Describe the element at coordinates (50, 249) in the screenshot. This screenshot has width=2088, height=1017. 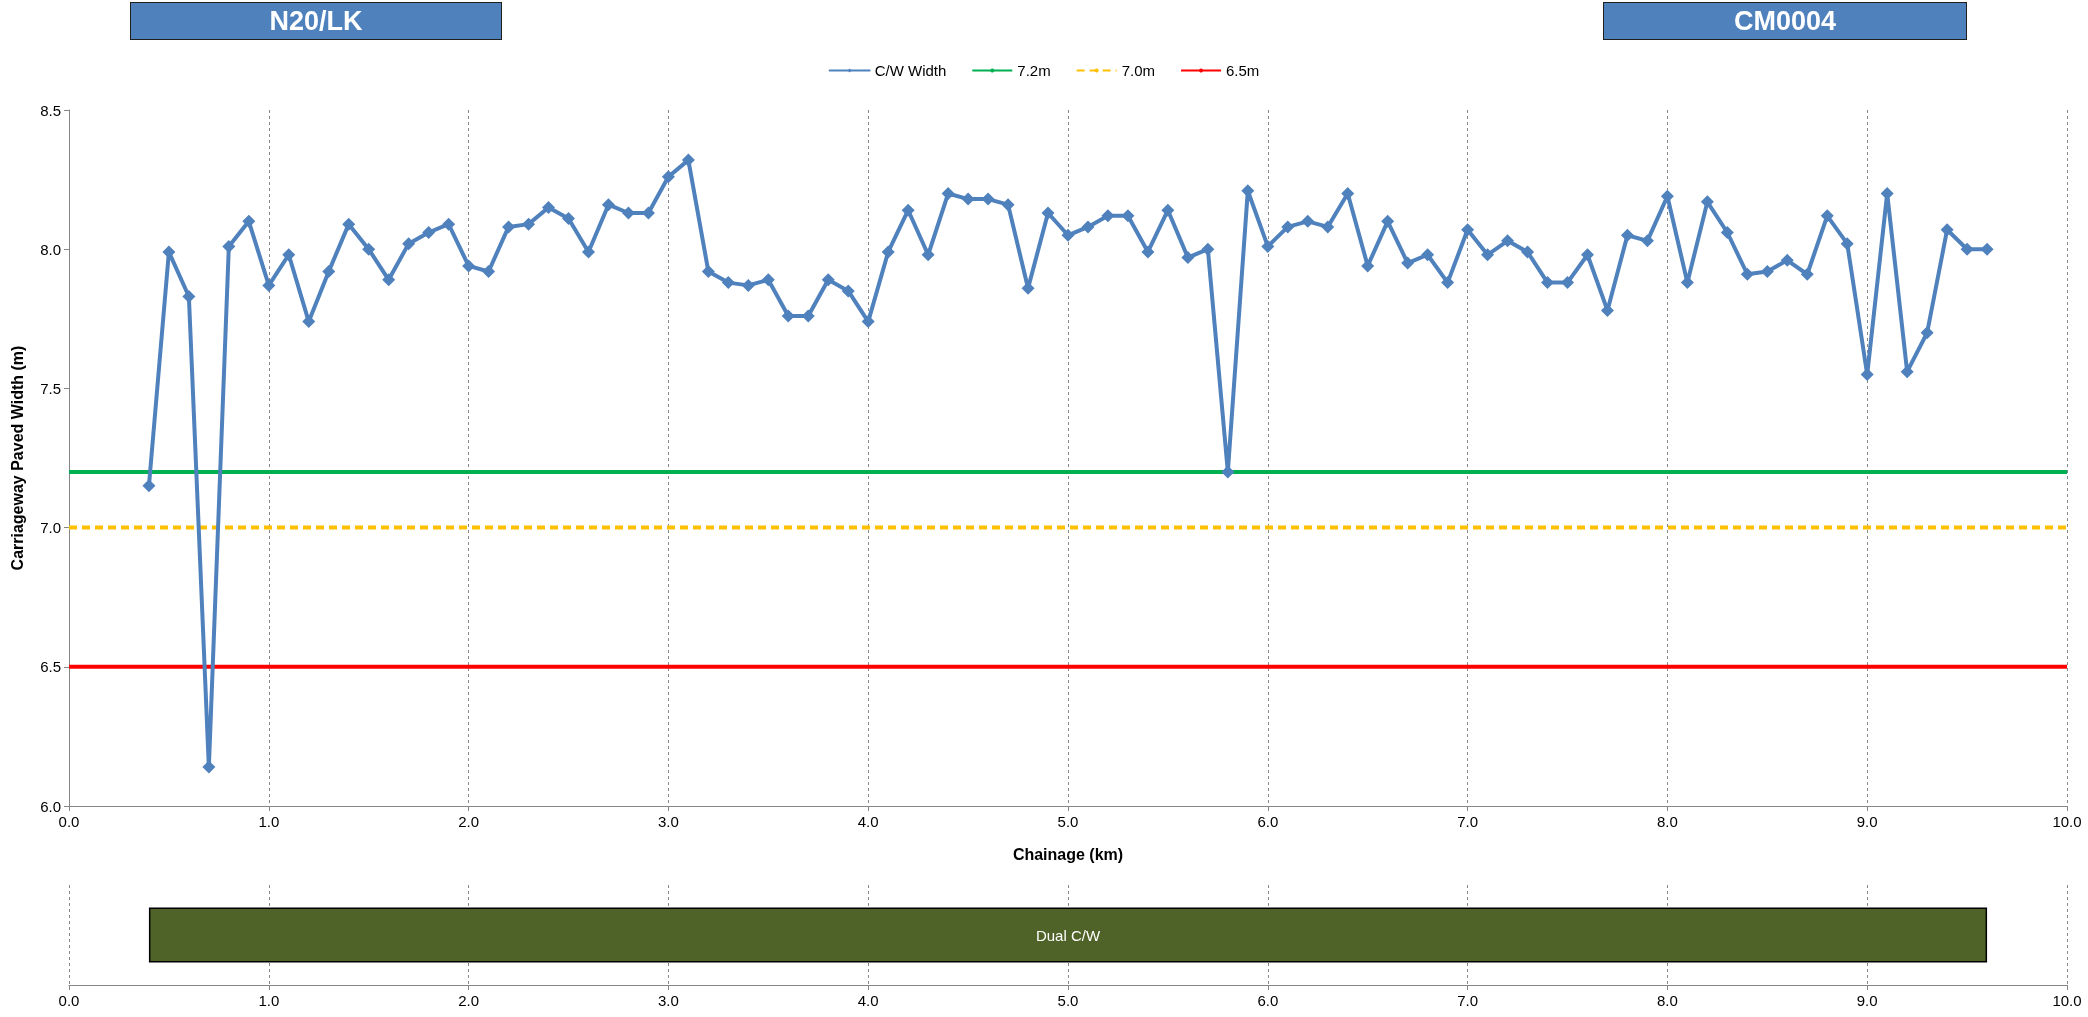
I see `y-tick-label: 8.0` at that location.